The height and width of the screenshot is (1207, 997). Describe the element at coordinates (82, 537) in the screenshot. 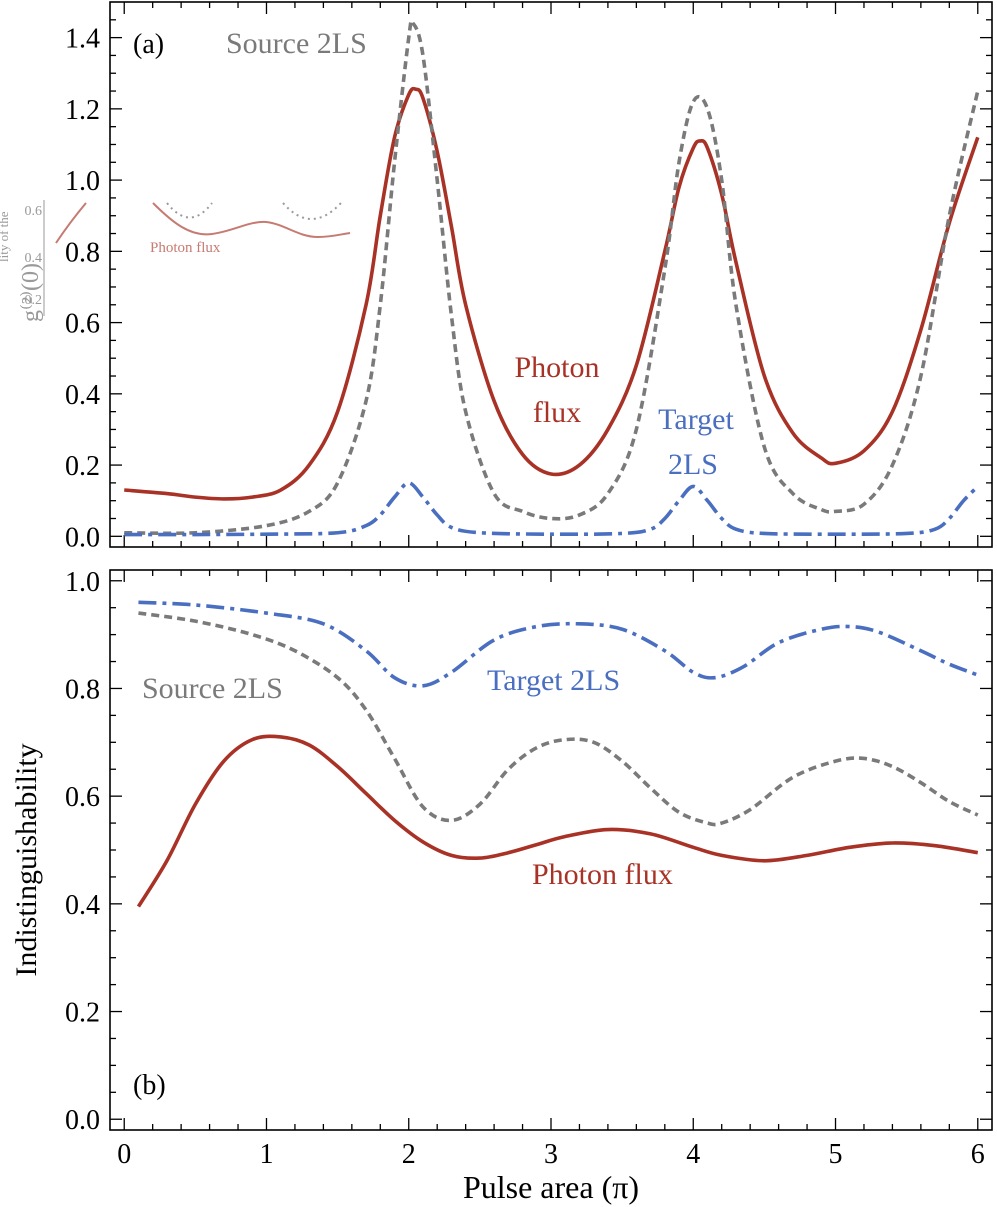

I see `y-tick-label-a: 0.0` at that location.